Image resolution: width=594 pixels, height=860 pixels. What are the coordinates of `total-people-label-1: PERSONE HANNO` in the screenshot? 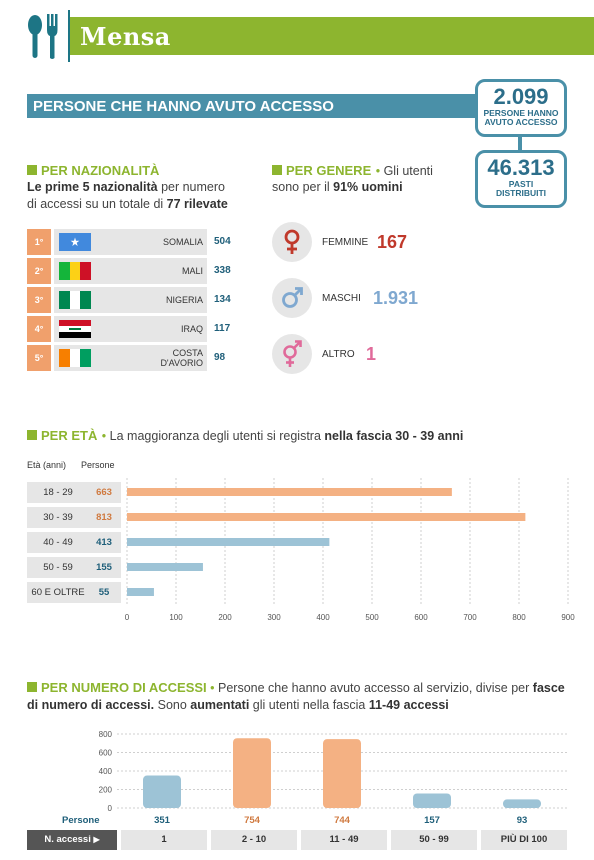 It's located at (521, 113).